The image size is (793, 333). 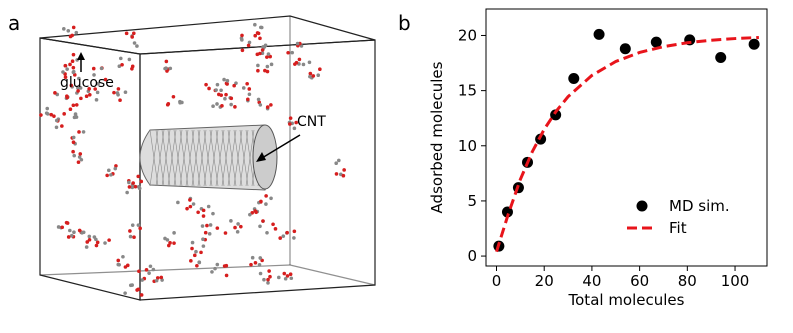 I want to click on arrow, so click(x=281, y=146).